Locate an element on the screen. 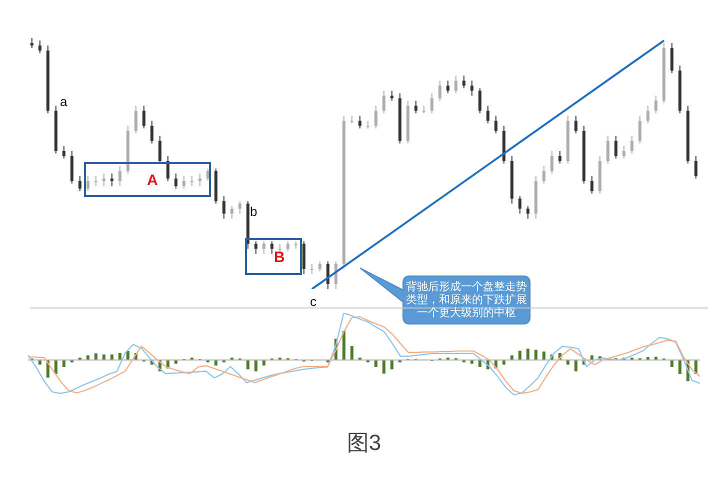  caption: 图3 is located at coordinates (364, 443).